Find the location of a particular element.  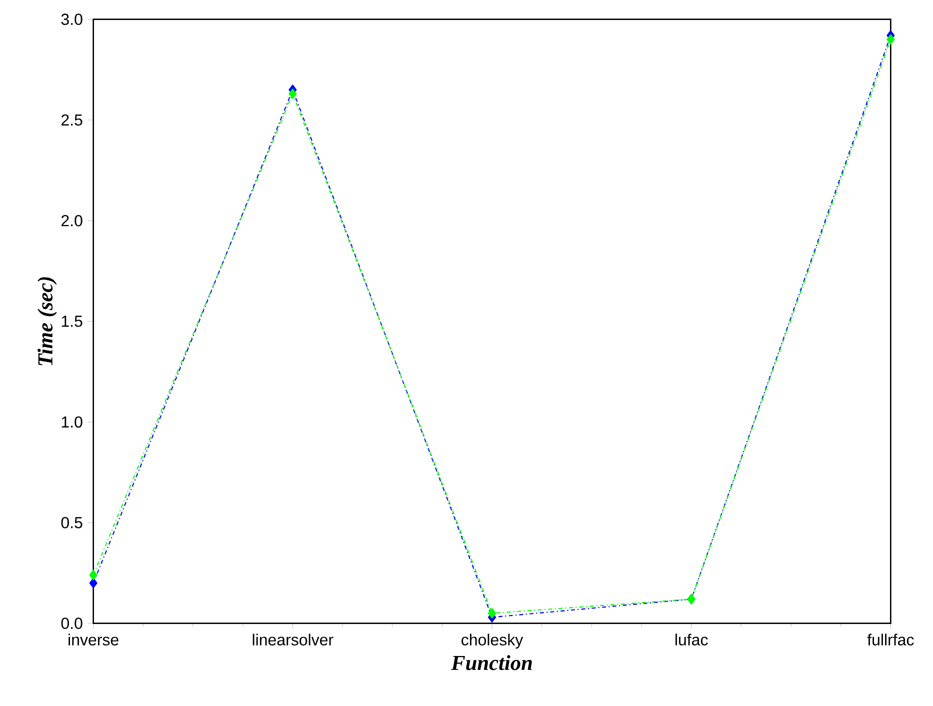

x-tick-label: cholesky is located at coordinates (493, 641).